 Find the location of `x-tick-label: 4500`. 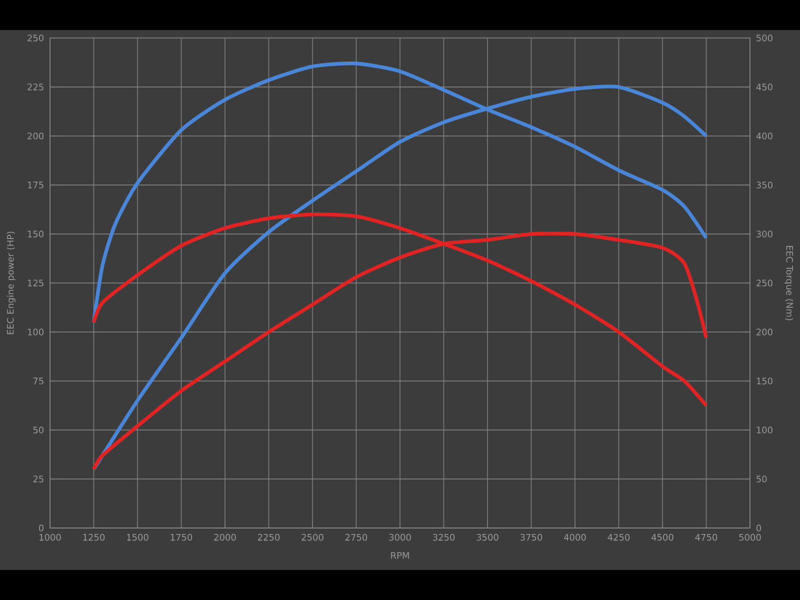

x-tick-label: 4500 is located at coordinates (662, 537).